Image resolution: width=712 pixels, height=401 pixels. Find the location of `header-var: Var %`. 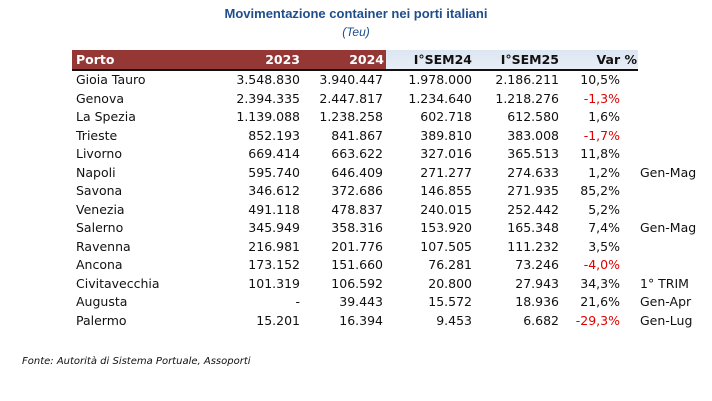

header-var: Var % is located at coordinates (616, 59).